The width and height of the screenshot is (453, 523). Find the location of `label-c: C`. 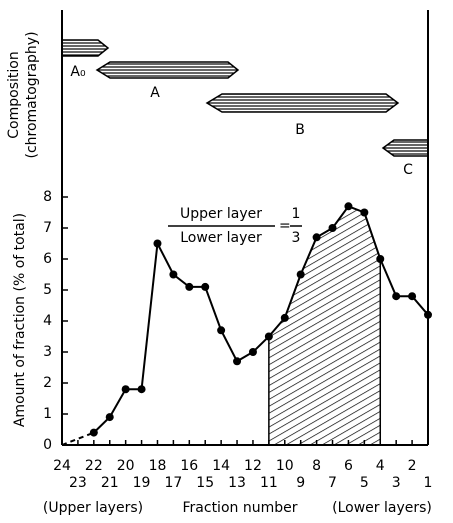

label-c: C is located at coordinates (408, 170).